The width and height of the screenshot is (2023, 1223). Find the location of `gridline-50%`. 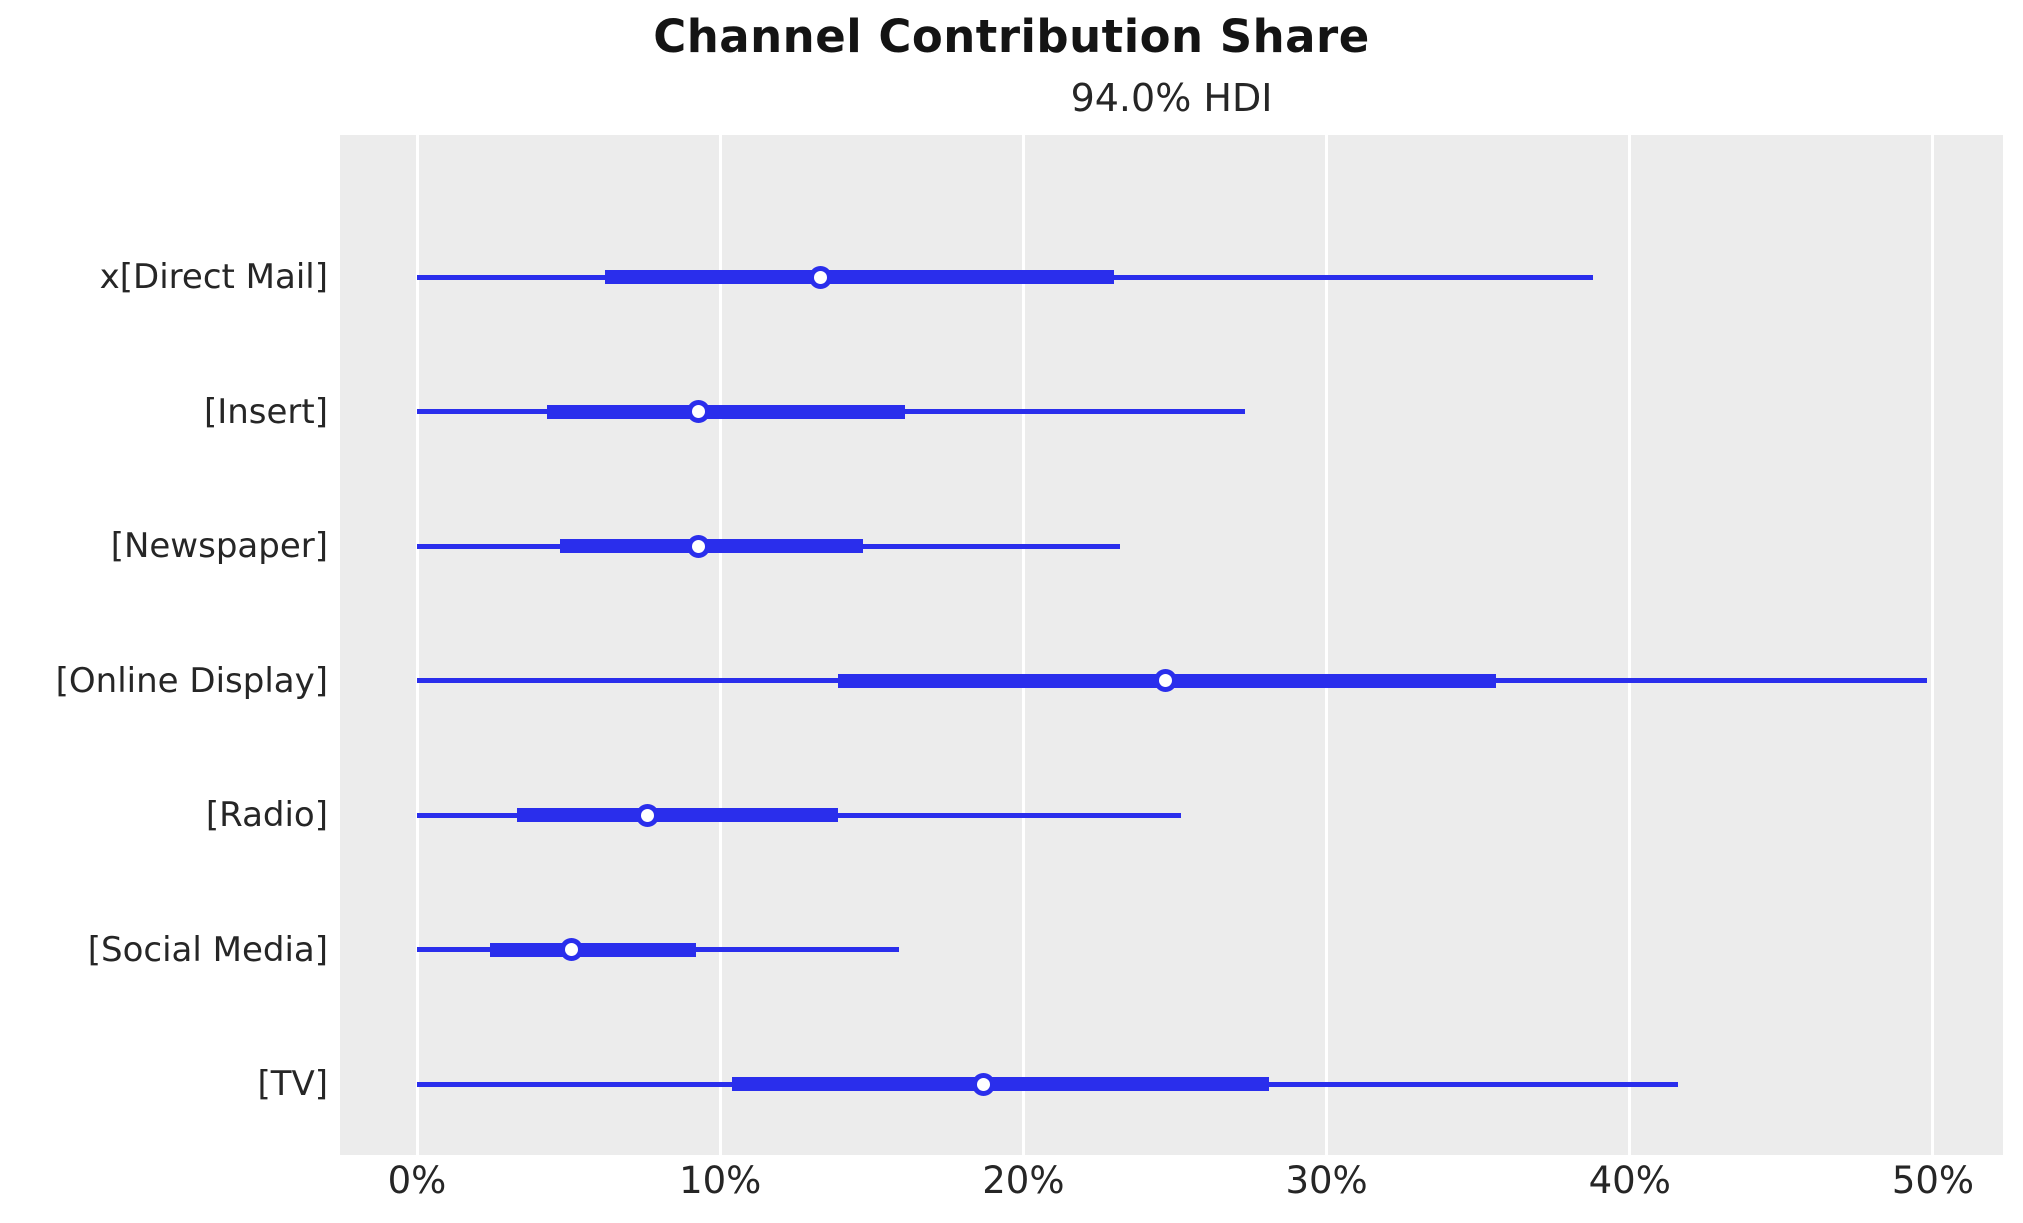

gridline-50% is located at coordinates (1933, 645).